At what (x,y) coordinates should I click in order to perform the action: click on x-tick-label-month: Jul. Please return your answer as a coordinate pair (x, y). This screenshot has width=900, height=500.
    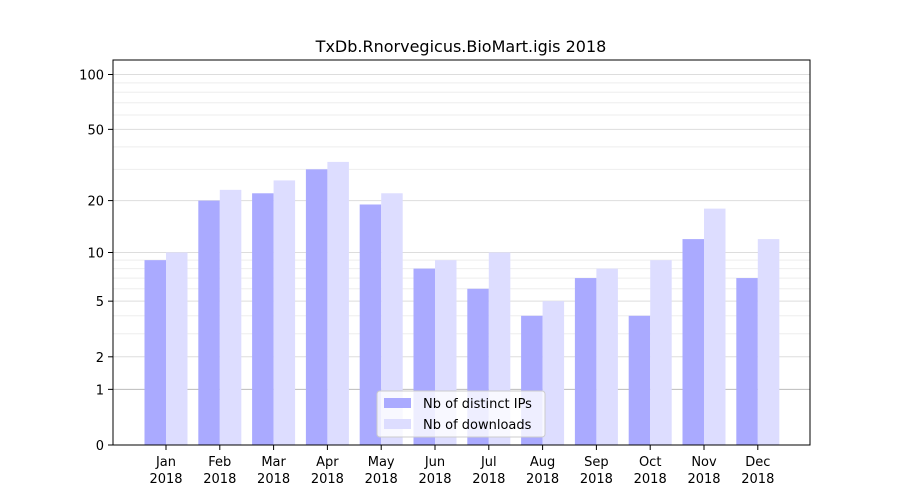
    Looking at the image, I should click on (488, 462).